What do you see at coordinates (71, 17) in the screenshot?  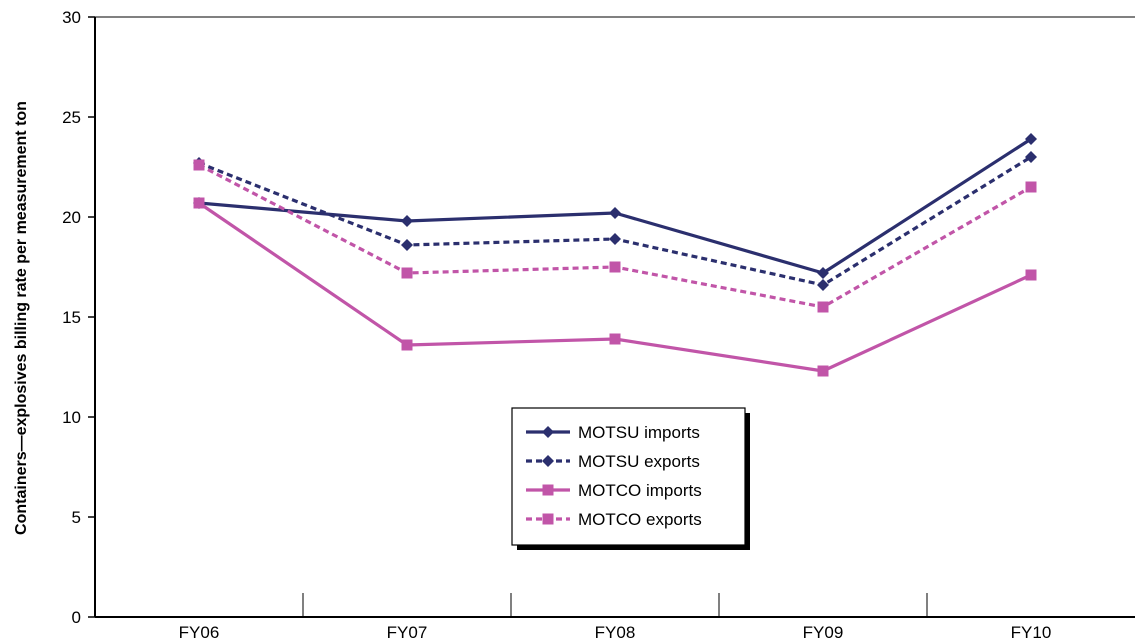 I see `y-tick-label: 30` at bounding box center [71, 17].